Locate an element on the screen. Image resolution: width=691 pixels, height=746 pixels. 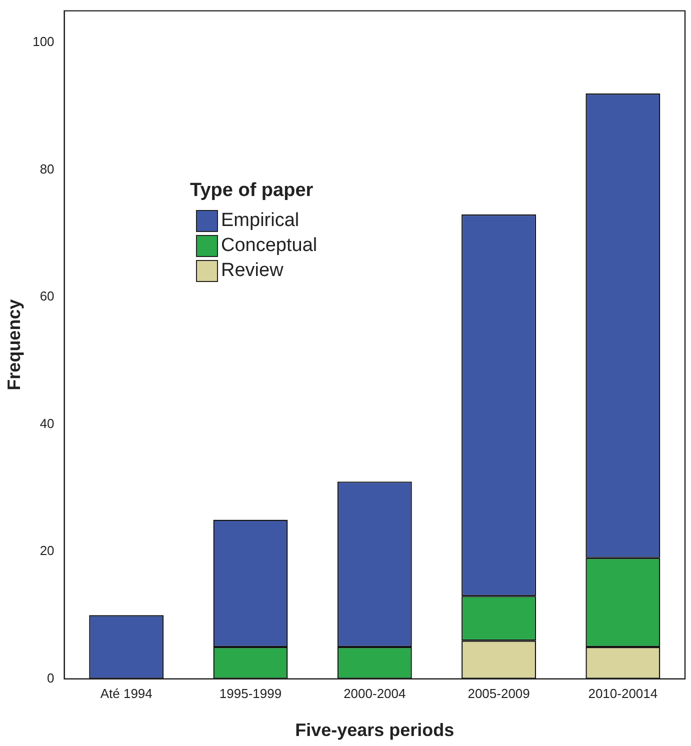
legend-label: Conceptual is located at coordinates (269, 246).